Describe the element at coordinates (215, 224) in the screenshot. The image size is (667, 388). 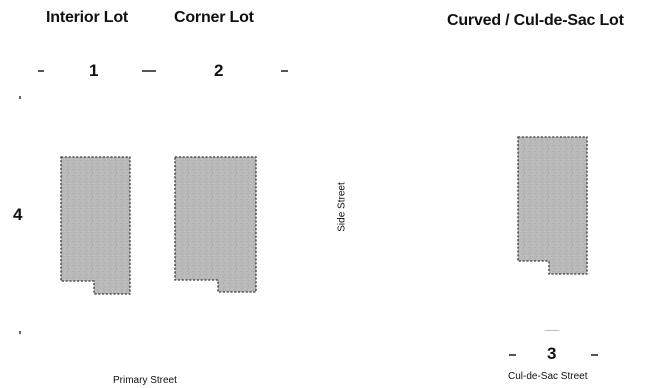
I see `footprint-corner-lot` at that location.